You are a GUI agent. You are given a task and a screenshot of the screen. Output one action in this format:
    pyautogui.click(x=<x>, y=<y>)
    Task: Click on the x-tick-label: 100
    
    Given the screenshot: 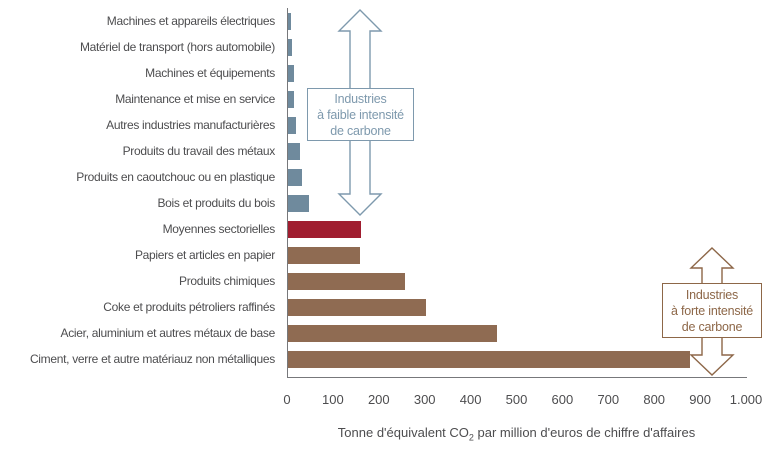 What is the action you would take?
    pyautogui.click(x=333, y=399)
    